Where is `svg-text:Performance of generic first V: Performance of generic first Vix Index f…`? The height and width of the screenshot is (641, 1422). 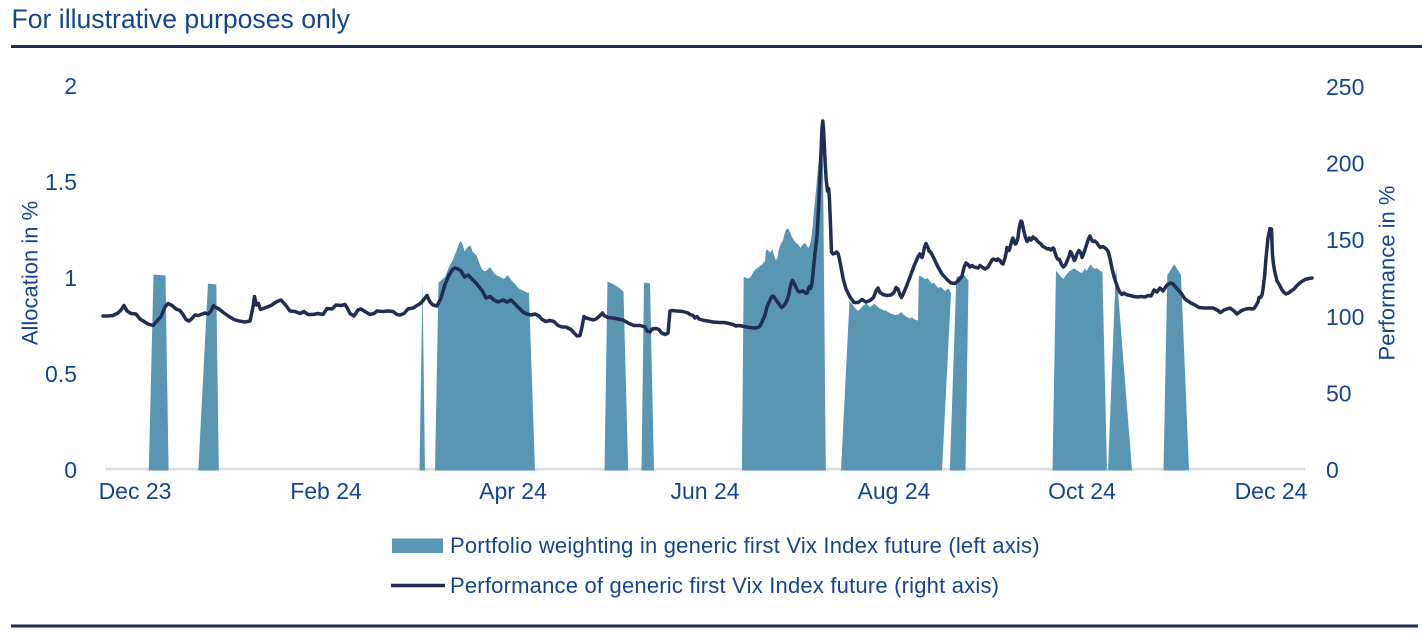
svg-text:Performance of generic first V: Performance of generic first Vix Index f… is located at coordinates (724, 585).